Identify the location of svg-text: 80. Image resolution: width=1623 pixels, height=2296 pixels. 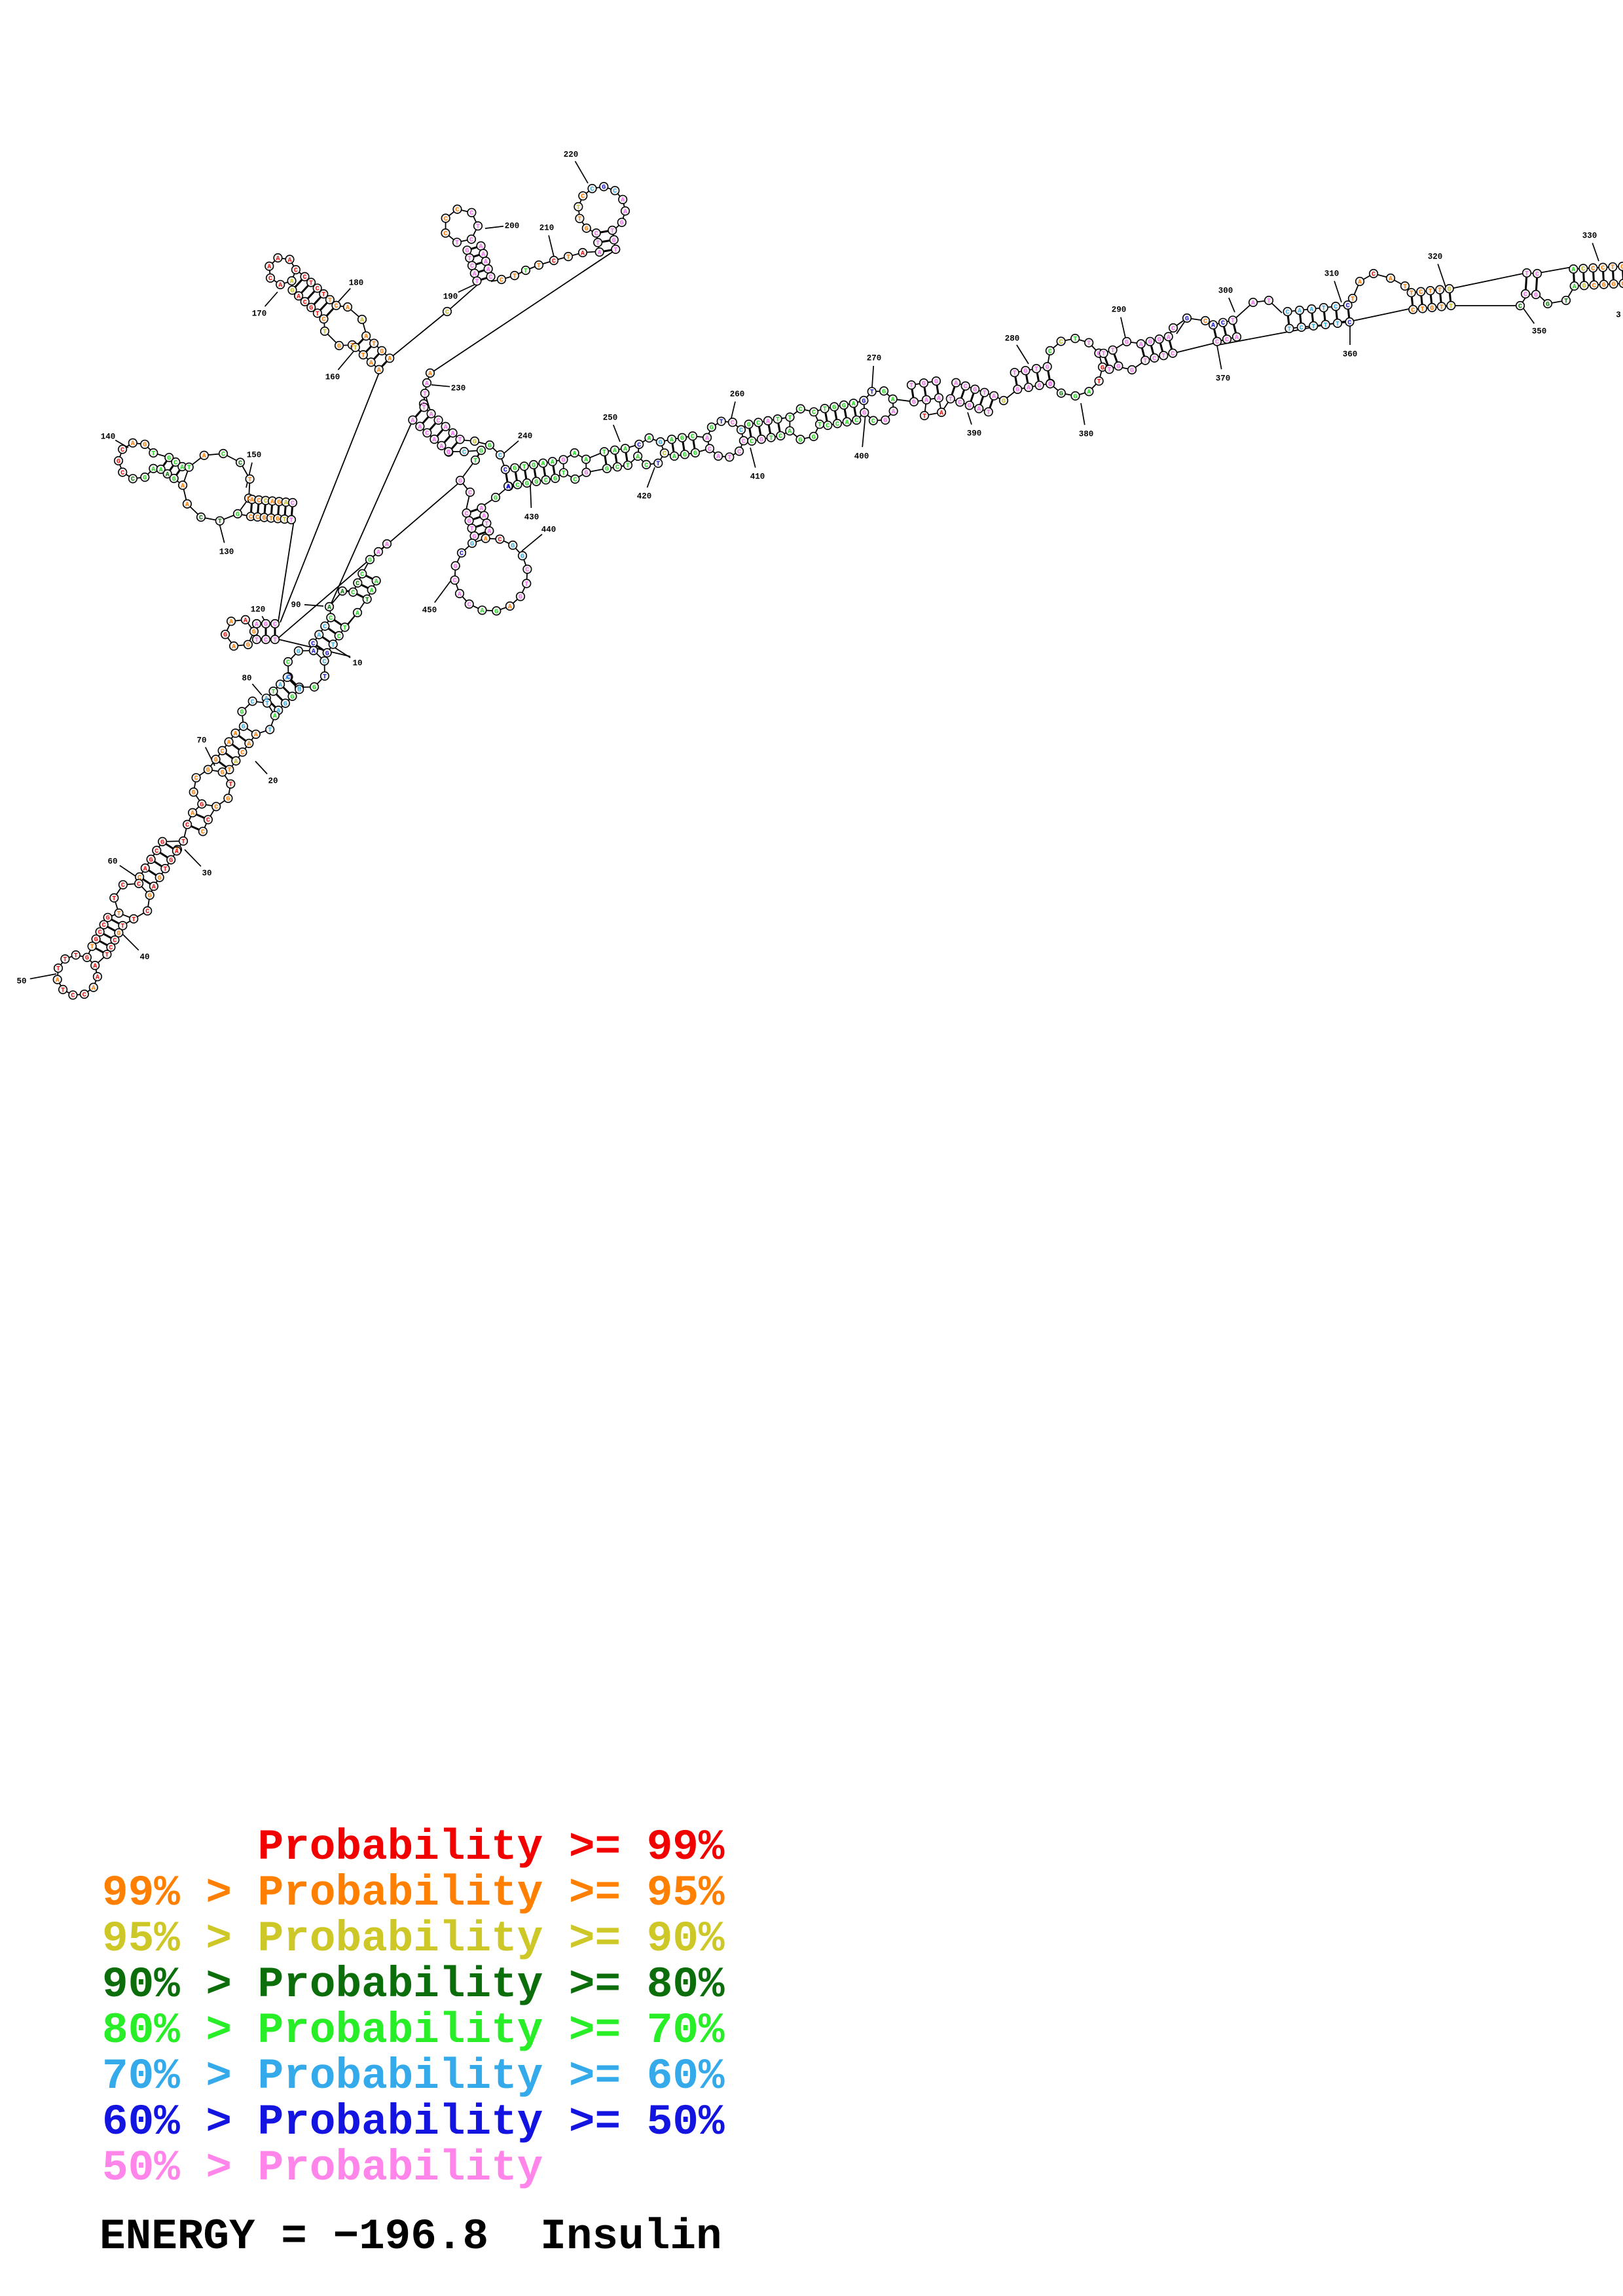
(246, 678).